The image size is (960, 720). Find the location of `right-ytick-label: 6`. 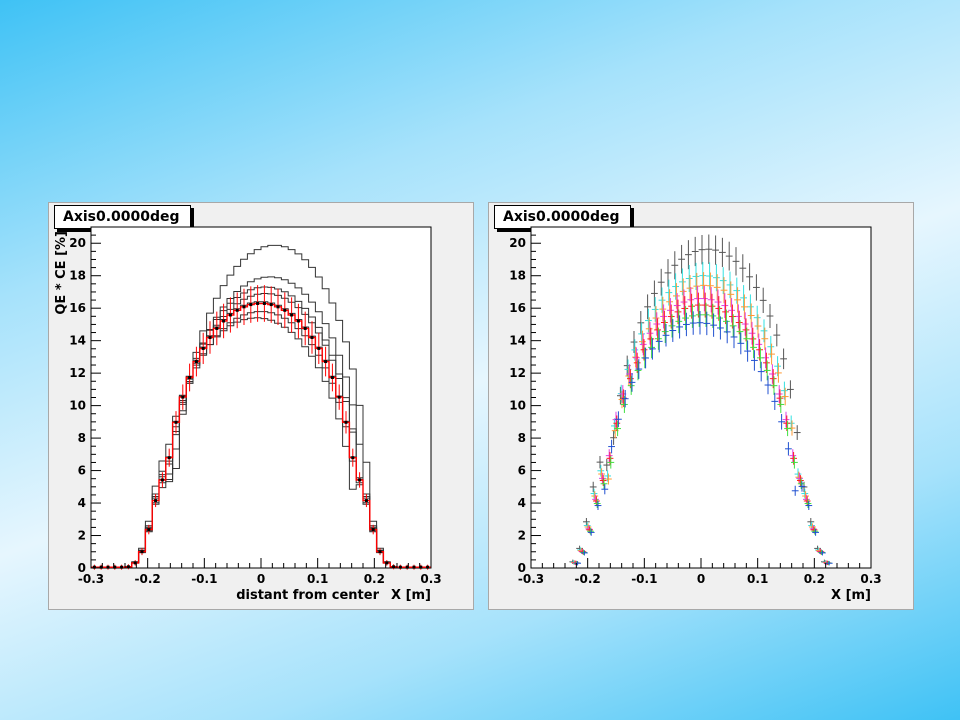

right-ytick-label: 6 is located at coordinates (522, 471).